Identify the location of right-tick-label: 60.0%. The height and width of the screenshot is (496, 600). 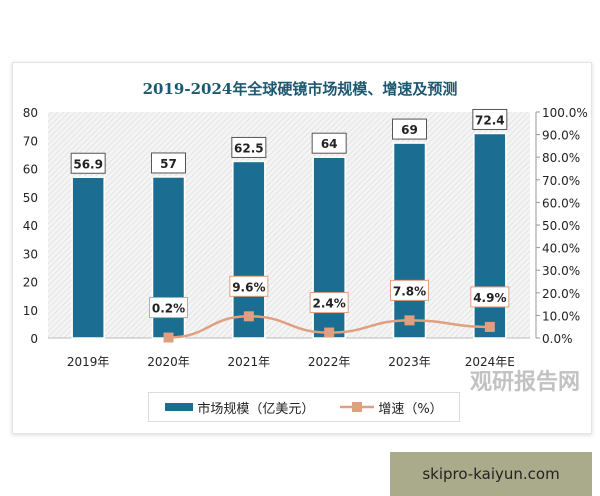
(561, 203).